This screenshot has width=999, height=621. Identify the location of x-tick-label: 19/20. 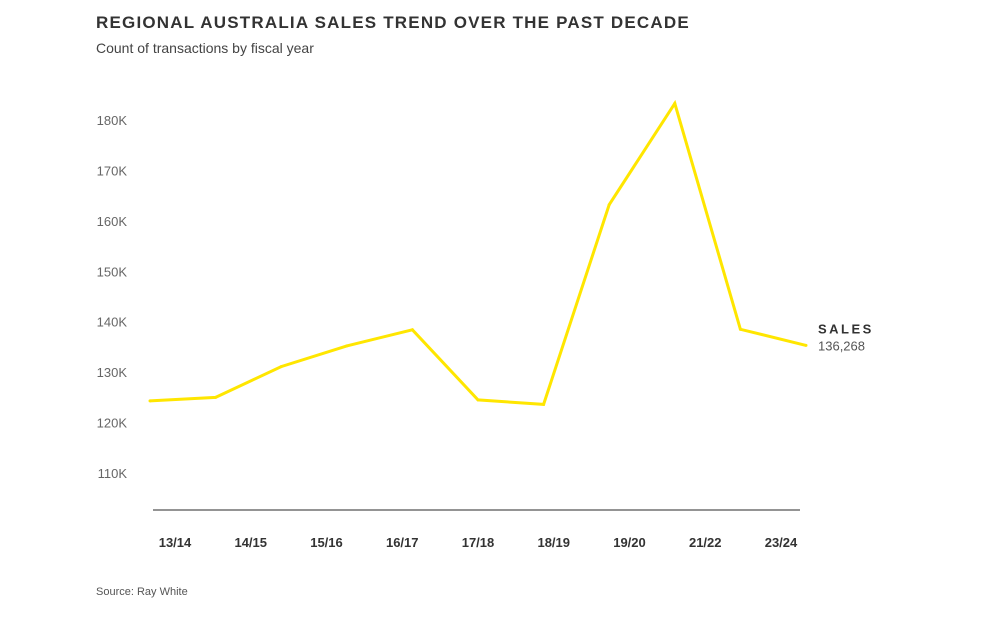
(629, 542).